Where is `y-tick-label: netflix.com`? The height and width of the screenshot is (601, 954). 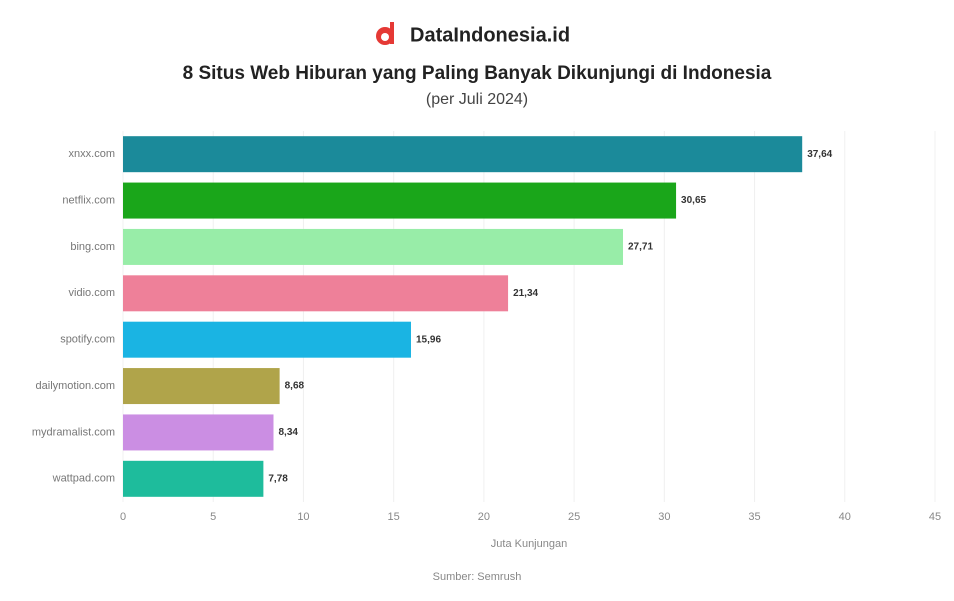
y-tick-label: netflix.com is located at coordinates (88, 200).